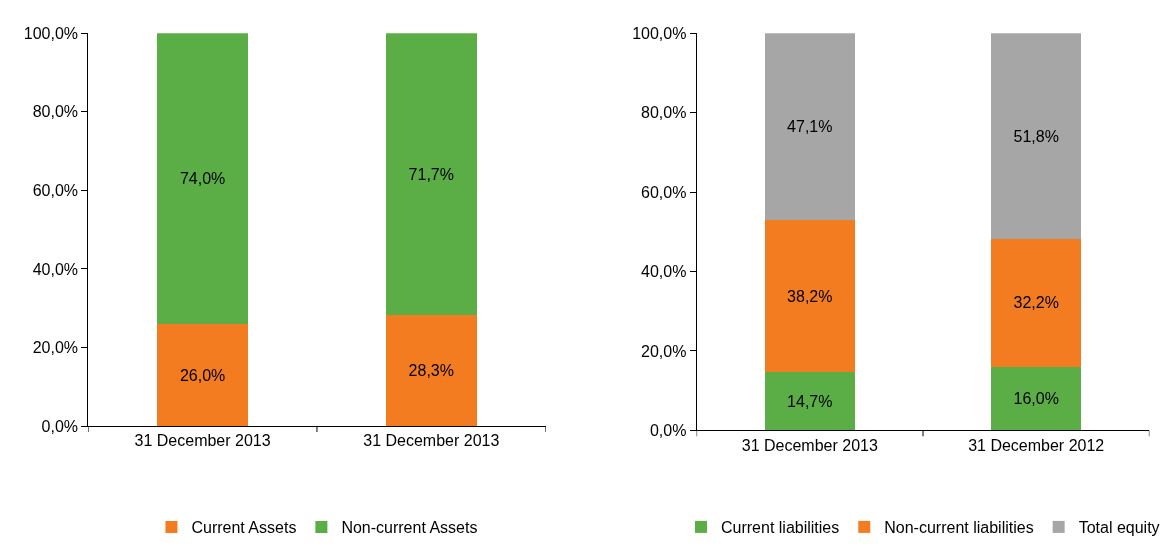 Image resolution: width=1165 pixels, height=553 pixels. What do you see at coordinates (959, 528) in the screenshot?
I see `legend-label: Non-current liabilities` at bounding box center [959, 528].